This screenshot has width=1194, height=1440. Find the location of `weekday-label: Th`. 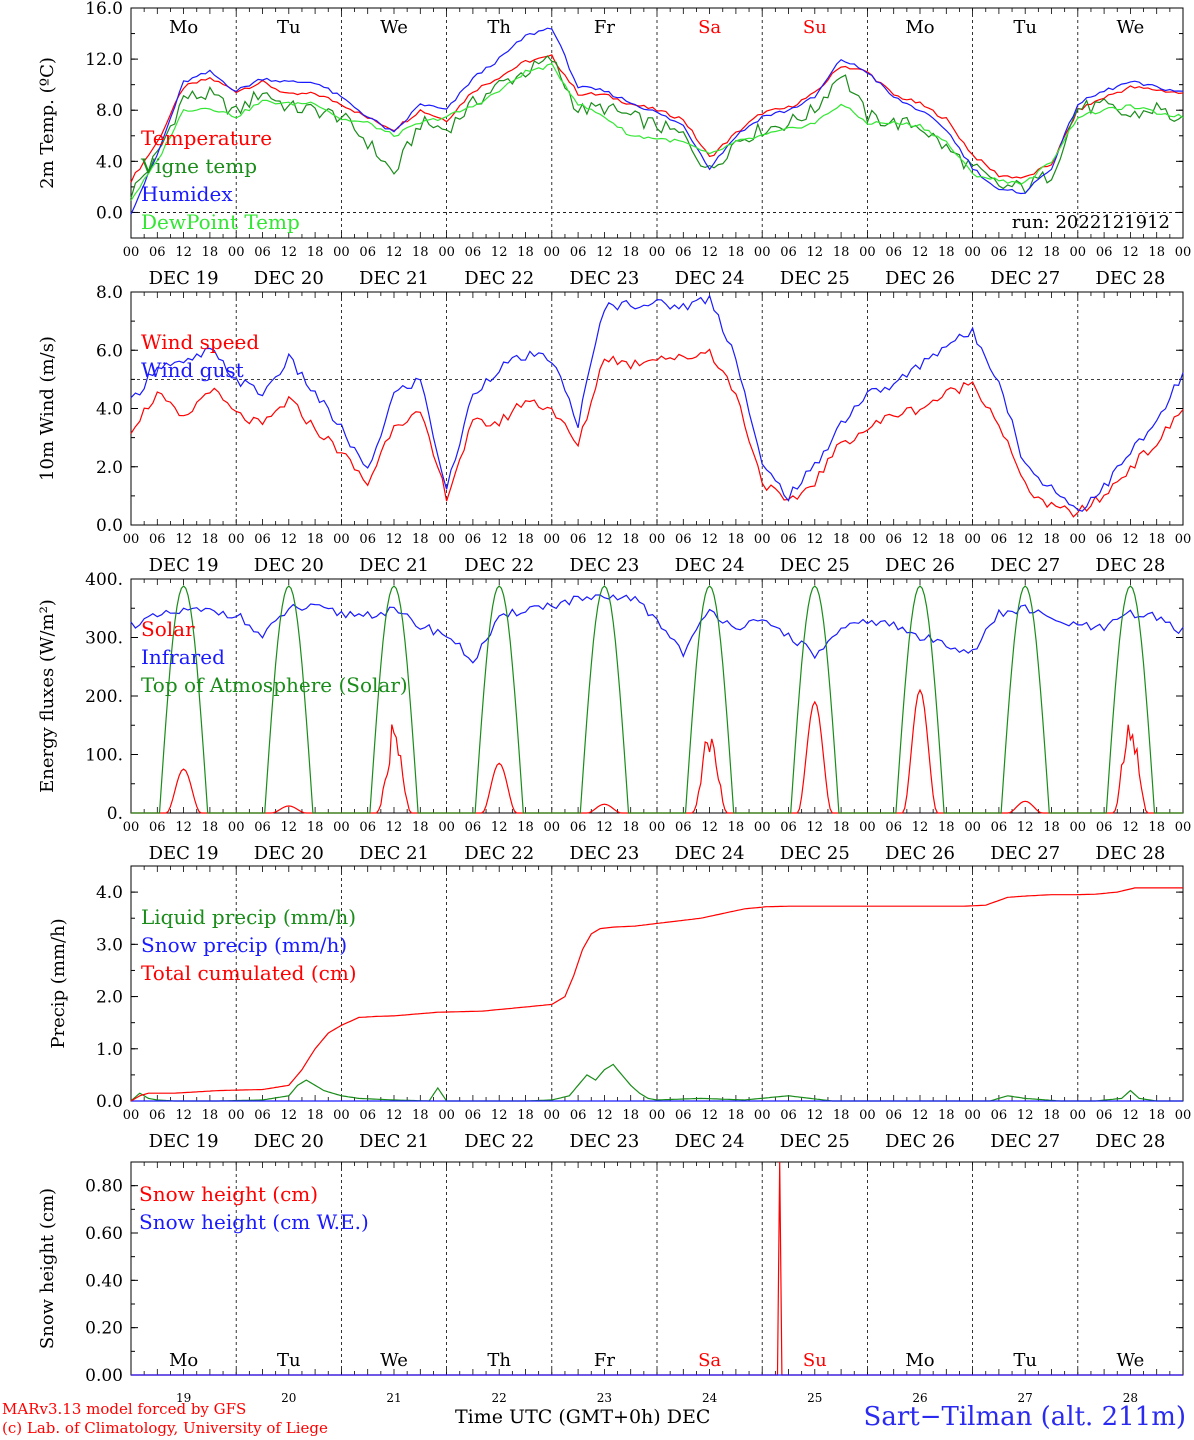

weekday-label: Th is located at coordinates (499, 27).